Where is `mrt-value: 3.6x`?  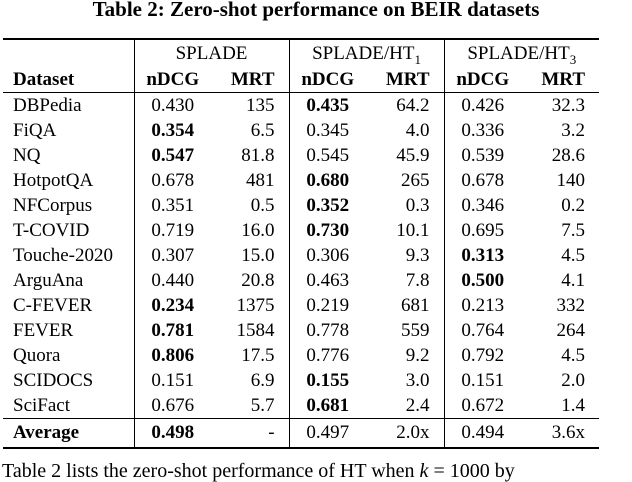 mrt-value: 3.6x is located at coordinates (560, 433).